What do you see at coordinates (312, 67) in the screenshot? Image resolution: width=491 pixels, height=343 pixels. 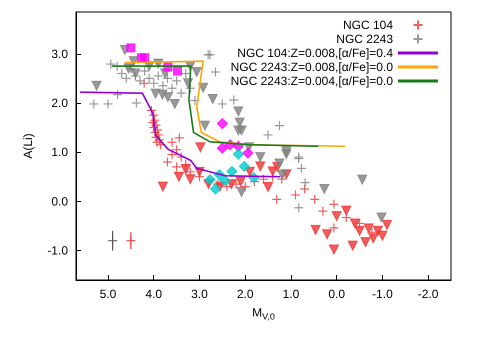 I see `legend-label: NGC 2243:Z=0.008,[α/Fe]=0.0` at bounding box center [312, 67].